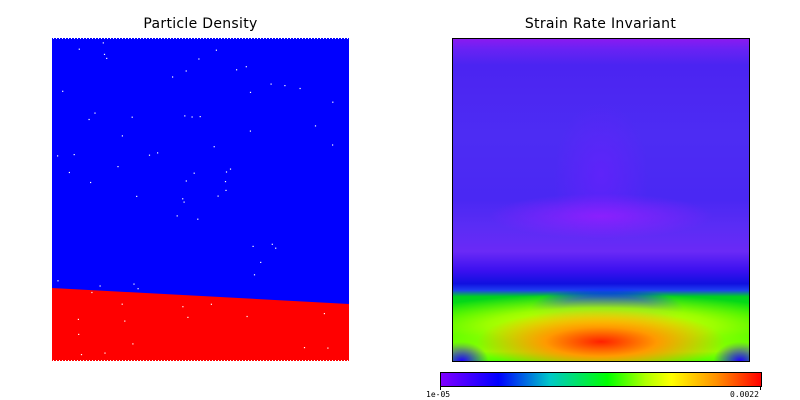 This screenshot has height=400, width=800. What do you see at coordinates (600, 24) in the screenshot?
I see `strain-rate-title: Strain Rate Invariant` at bounding box center [600, 24].